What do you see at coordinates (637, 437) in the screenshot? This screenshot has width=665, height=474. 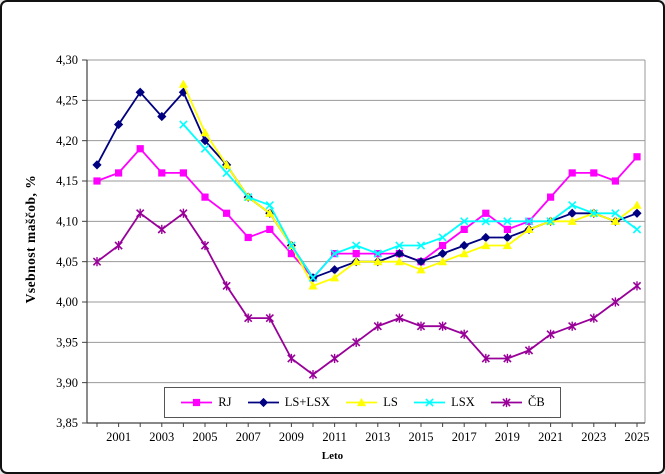 I see `svg-text: 2025` at bounding box center [637, 437].